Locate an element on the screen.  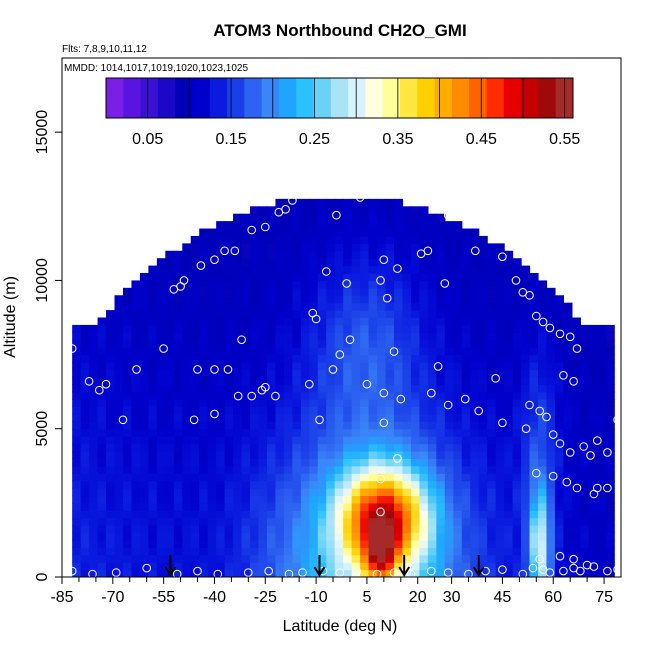
colorbar-frame is located at coordinates (339, 98).